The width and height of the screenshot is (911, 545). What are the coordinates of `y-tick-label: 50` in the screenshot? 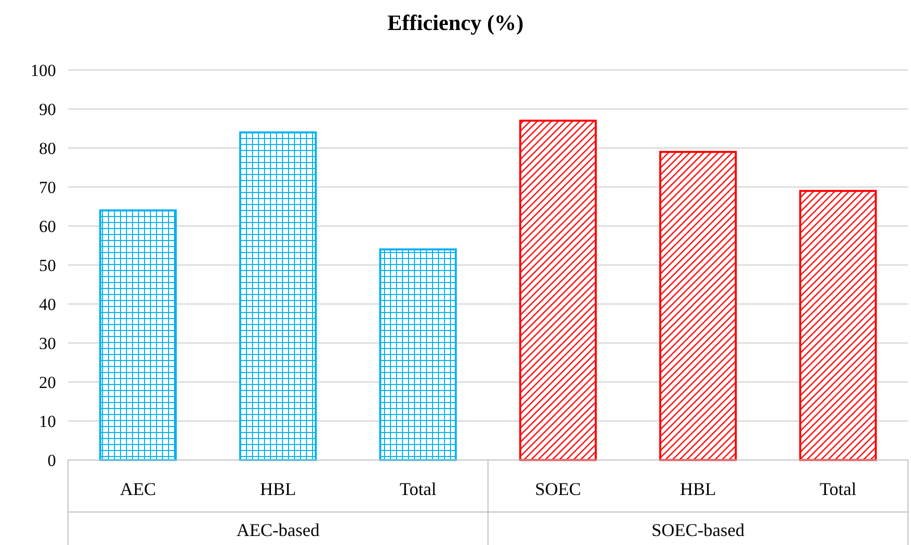 It's located at (47, 265).